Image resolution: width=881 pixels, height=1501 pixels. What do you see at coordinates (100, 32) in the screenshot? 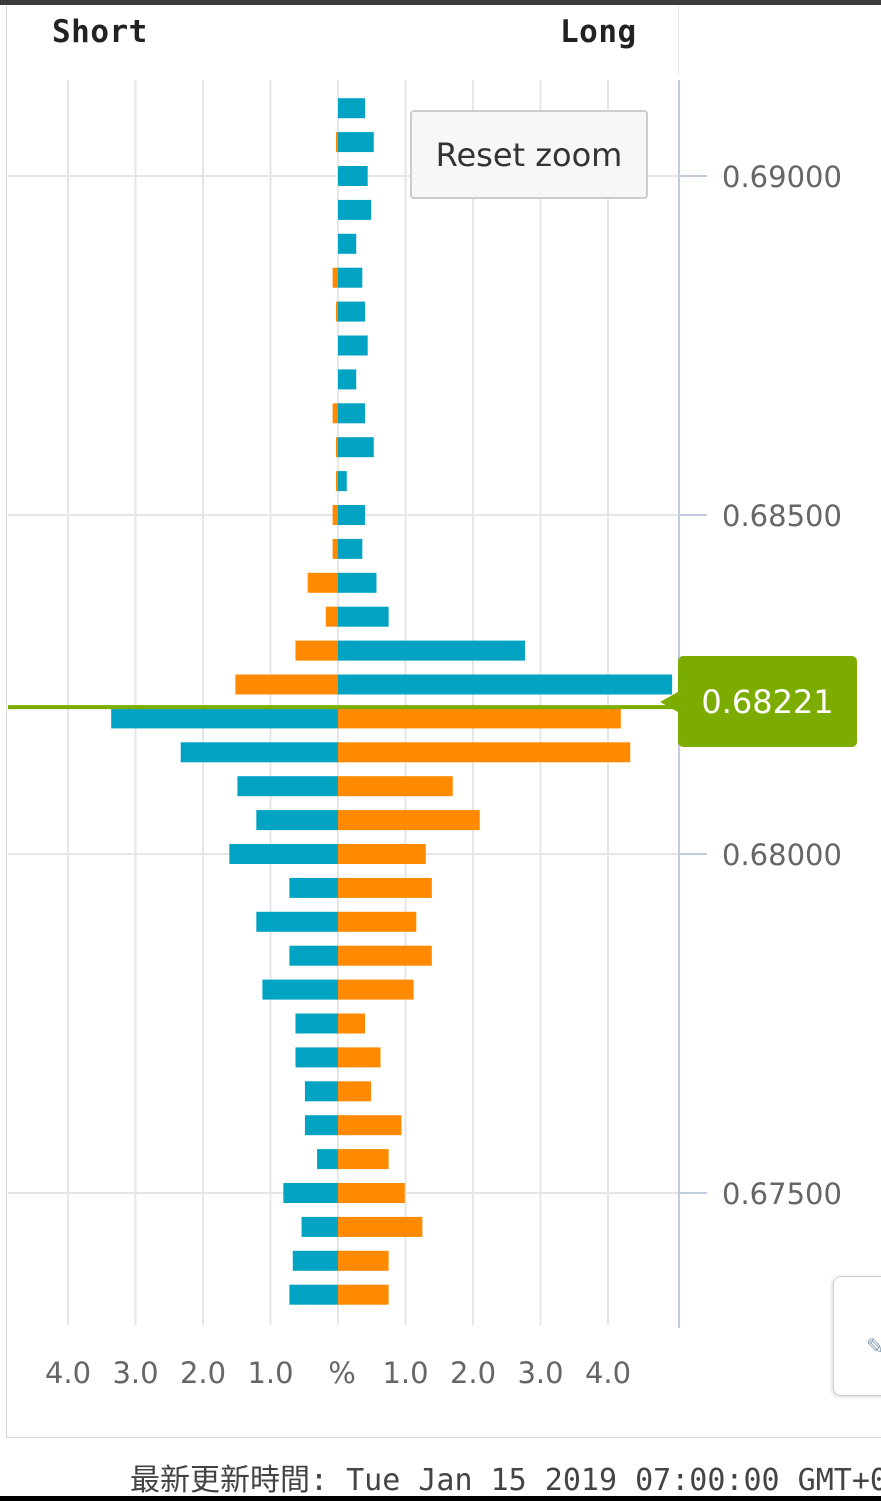
I see `short-header: Short` at bounding box center [100, 32].